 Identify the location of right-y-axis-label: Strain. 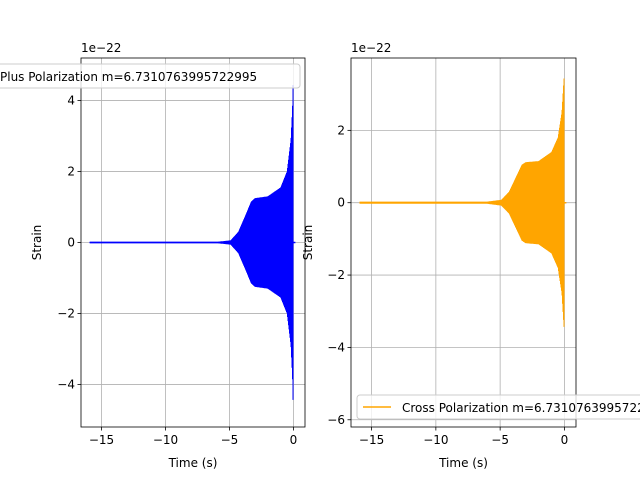
(308, 243).